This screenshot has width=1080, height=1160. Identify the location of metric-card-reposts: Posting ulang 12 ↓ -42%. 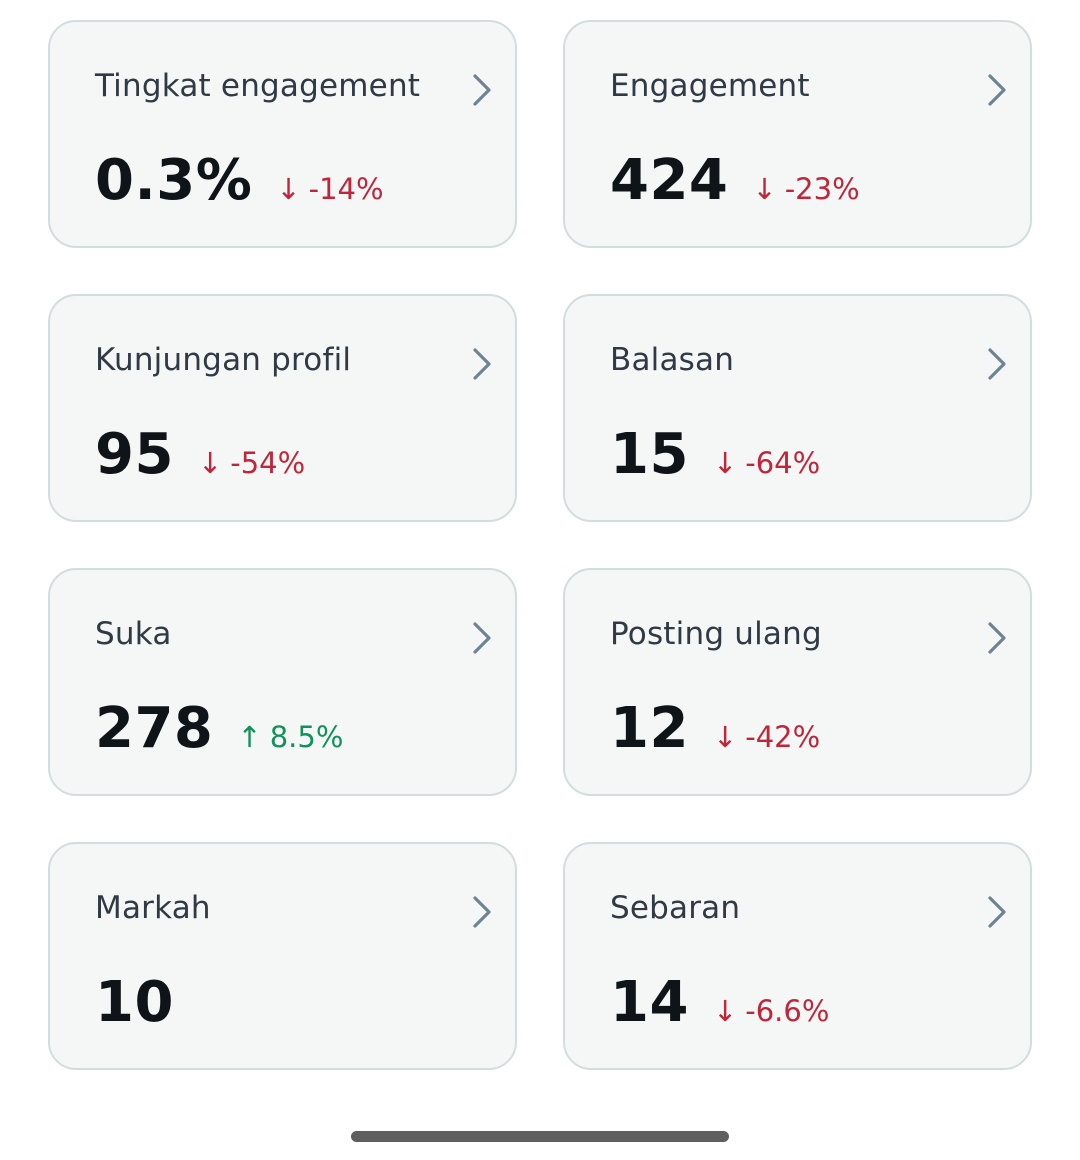
(797, 682).